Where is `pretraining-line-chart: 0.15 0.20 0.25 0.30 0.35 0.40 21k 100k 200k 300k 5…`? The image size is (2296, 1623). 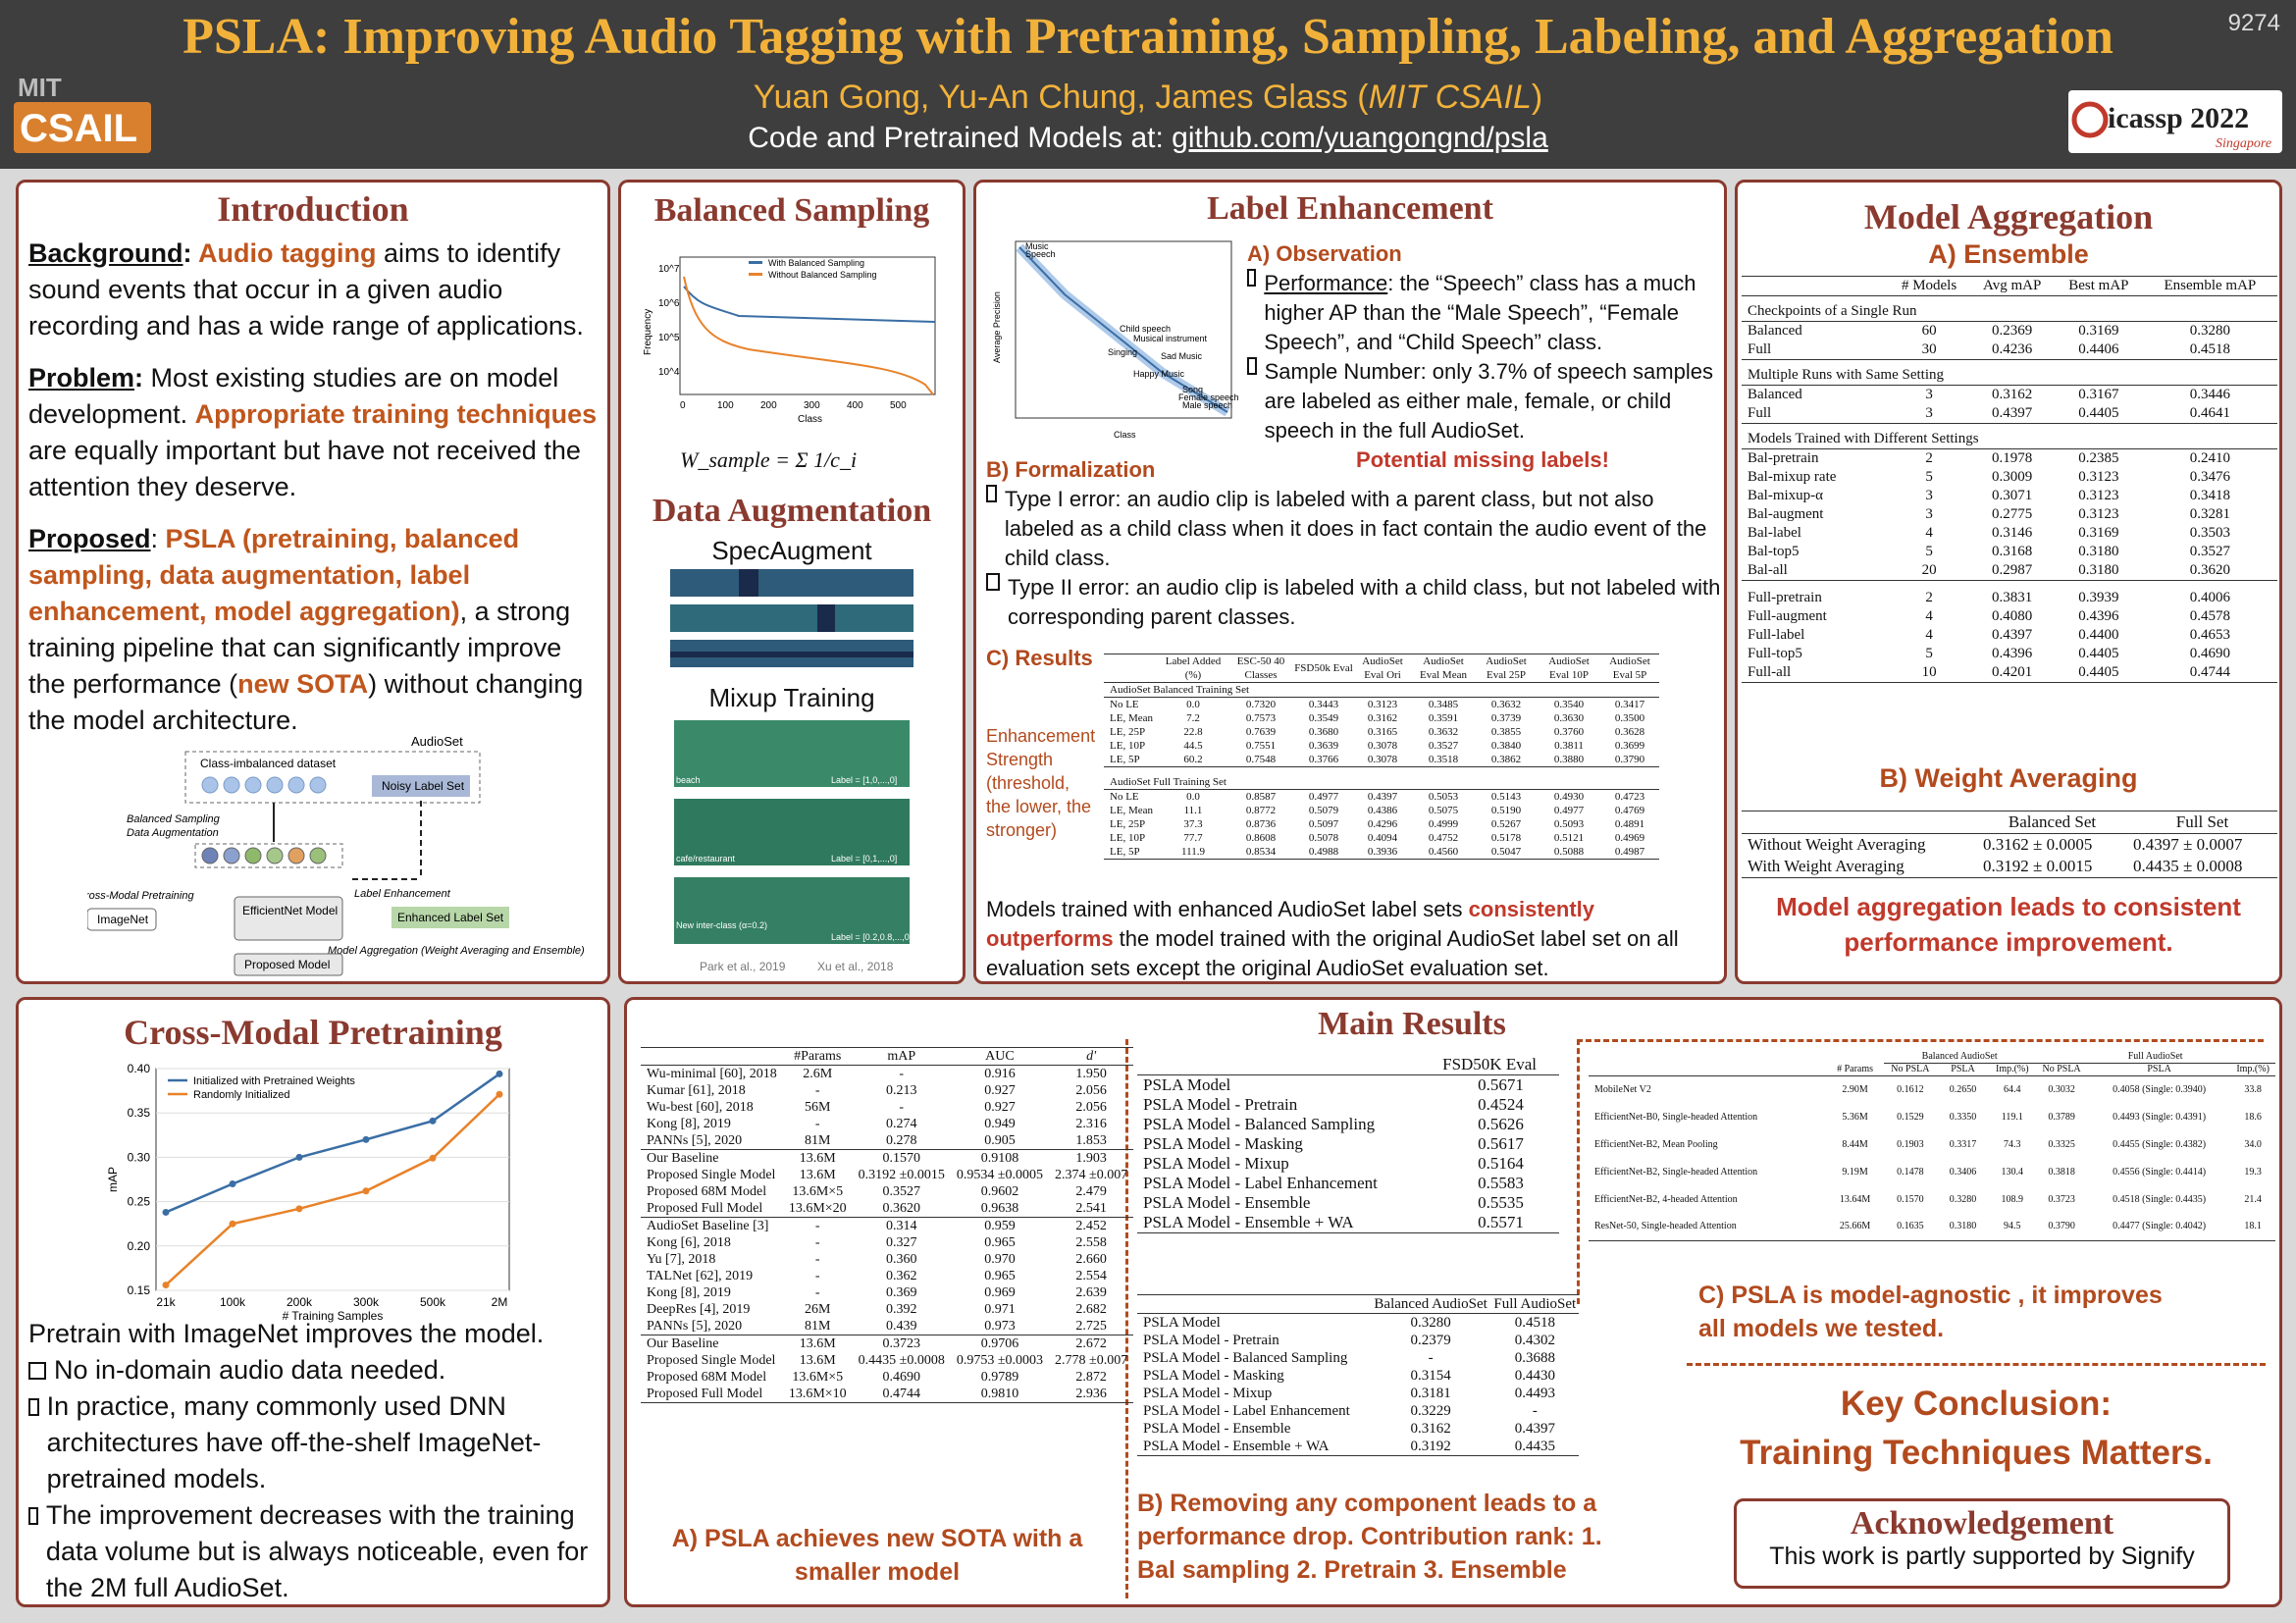
pretraining-line-chart: 0.15 0.20 0.25 0.30 0.35 0.40 21k 100k 200k 300k 5… is located at coordinates (308, 1192).